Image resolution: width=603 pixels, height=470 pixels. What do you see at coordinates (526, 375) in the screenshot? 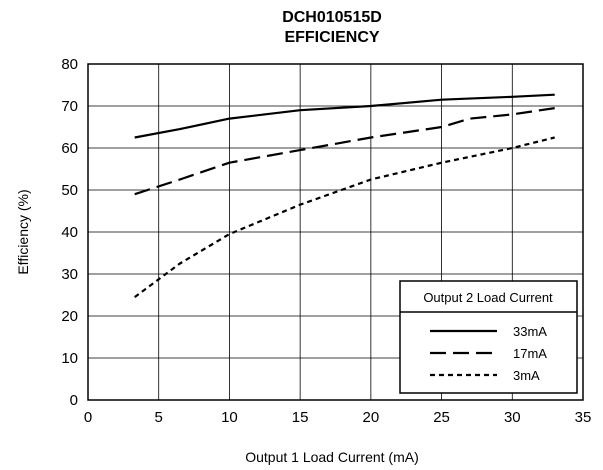
I see `legend-label: 3mA` at bounding box center [526, 375].